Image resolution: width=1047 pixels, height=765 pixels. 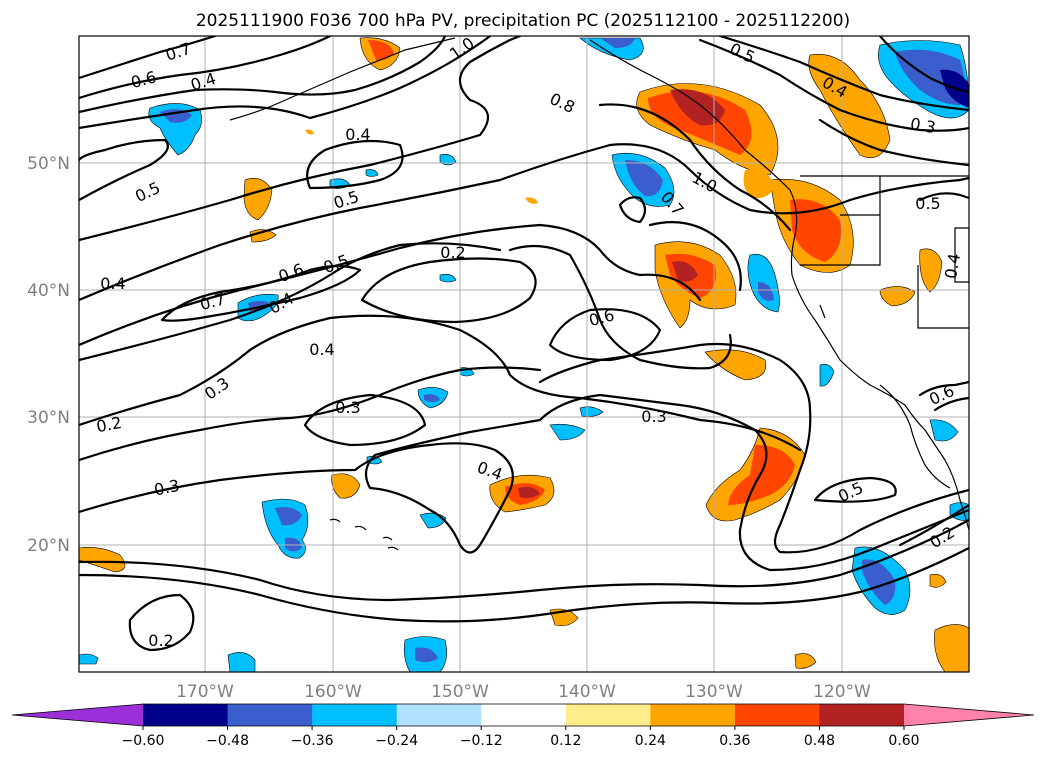 I want to click on lon-label-150w: 150°W, so click(x=460, y=692).